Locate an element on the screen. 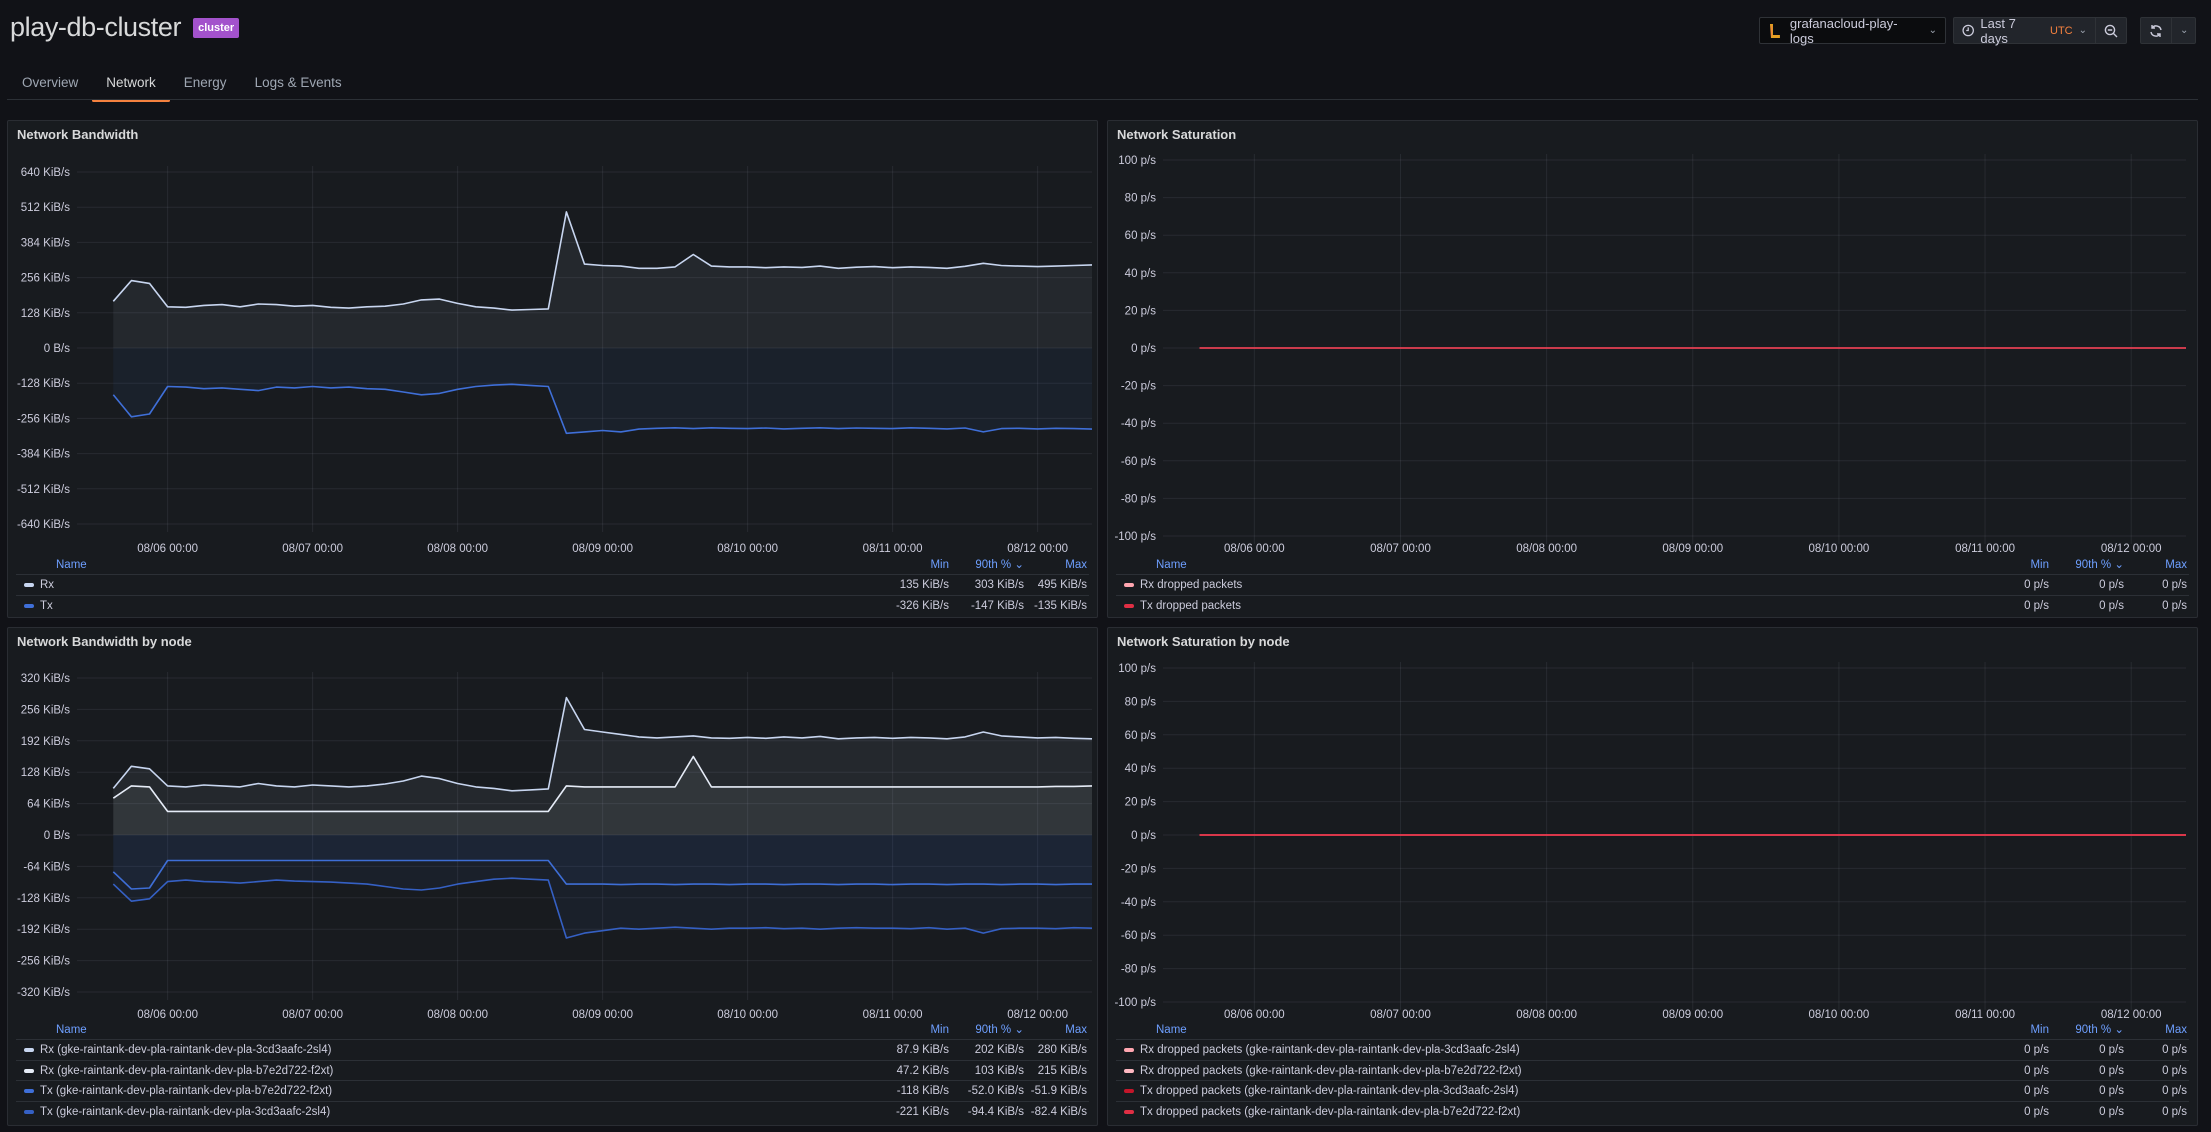 The width and height of the screenshot is (2211, 1132). legend-min-value: 135 KiB/s is located at coordinates (924, 585).